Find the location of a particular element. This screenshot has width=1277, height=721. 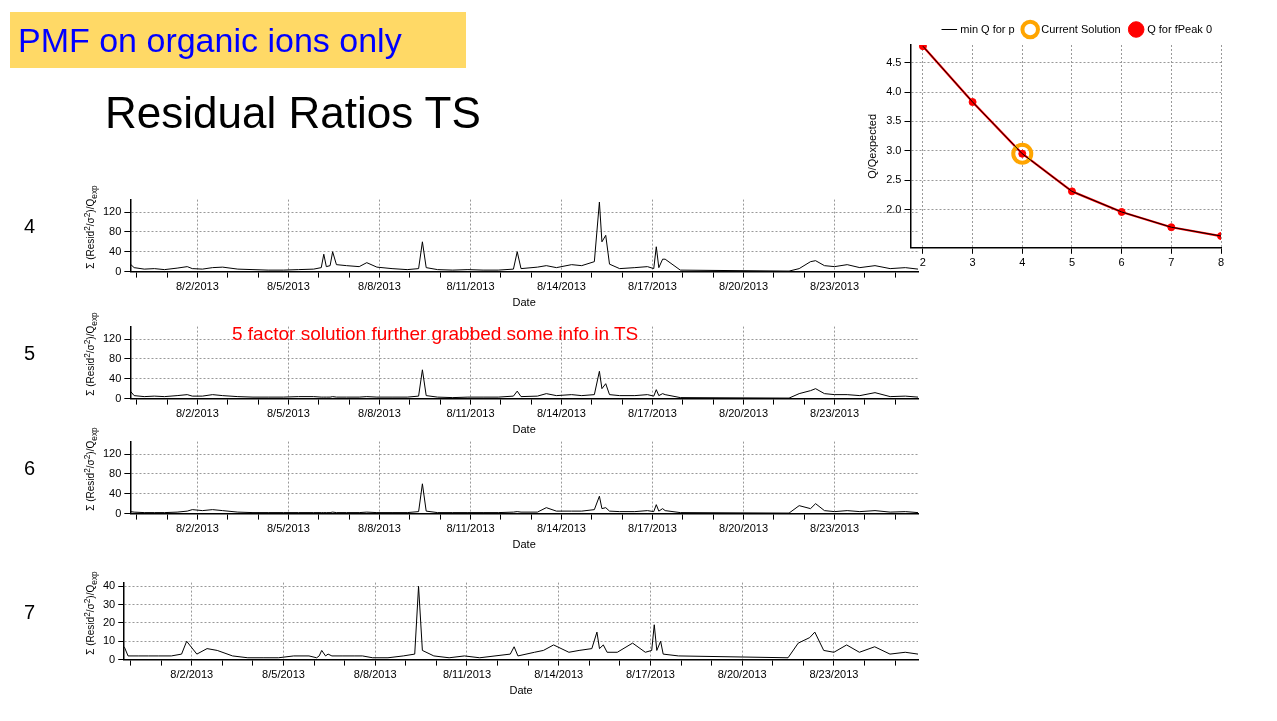

legend-label: Q for fPeak 0 is located at coordinates (1179, 28).